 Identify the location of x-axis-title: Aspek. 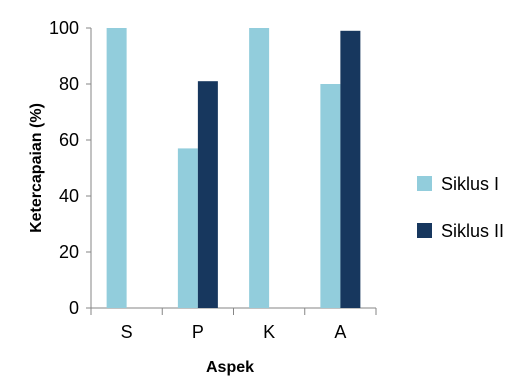
(230, 367).